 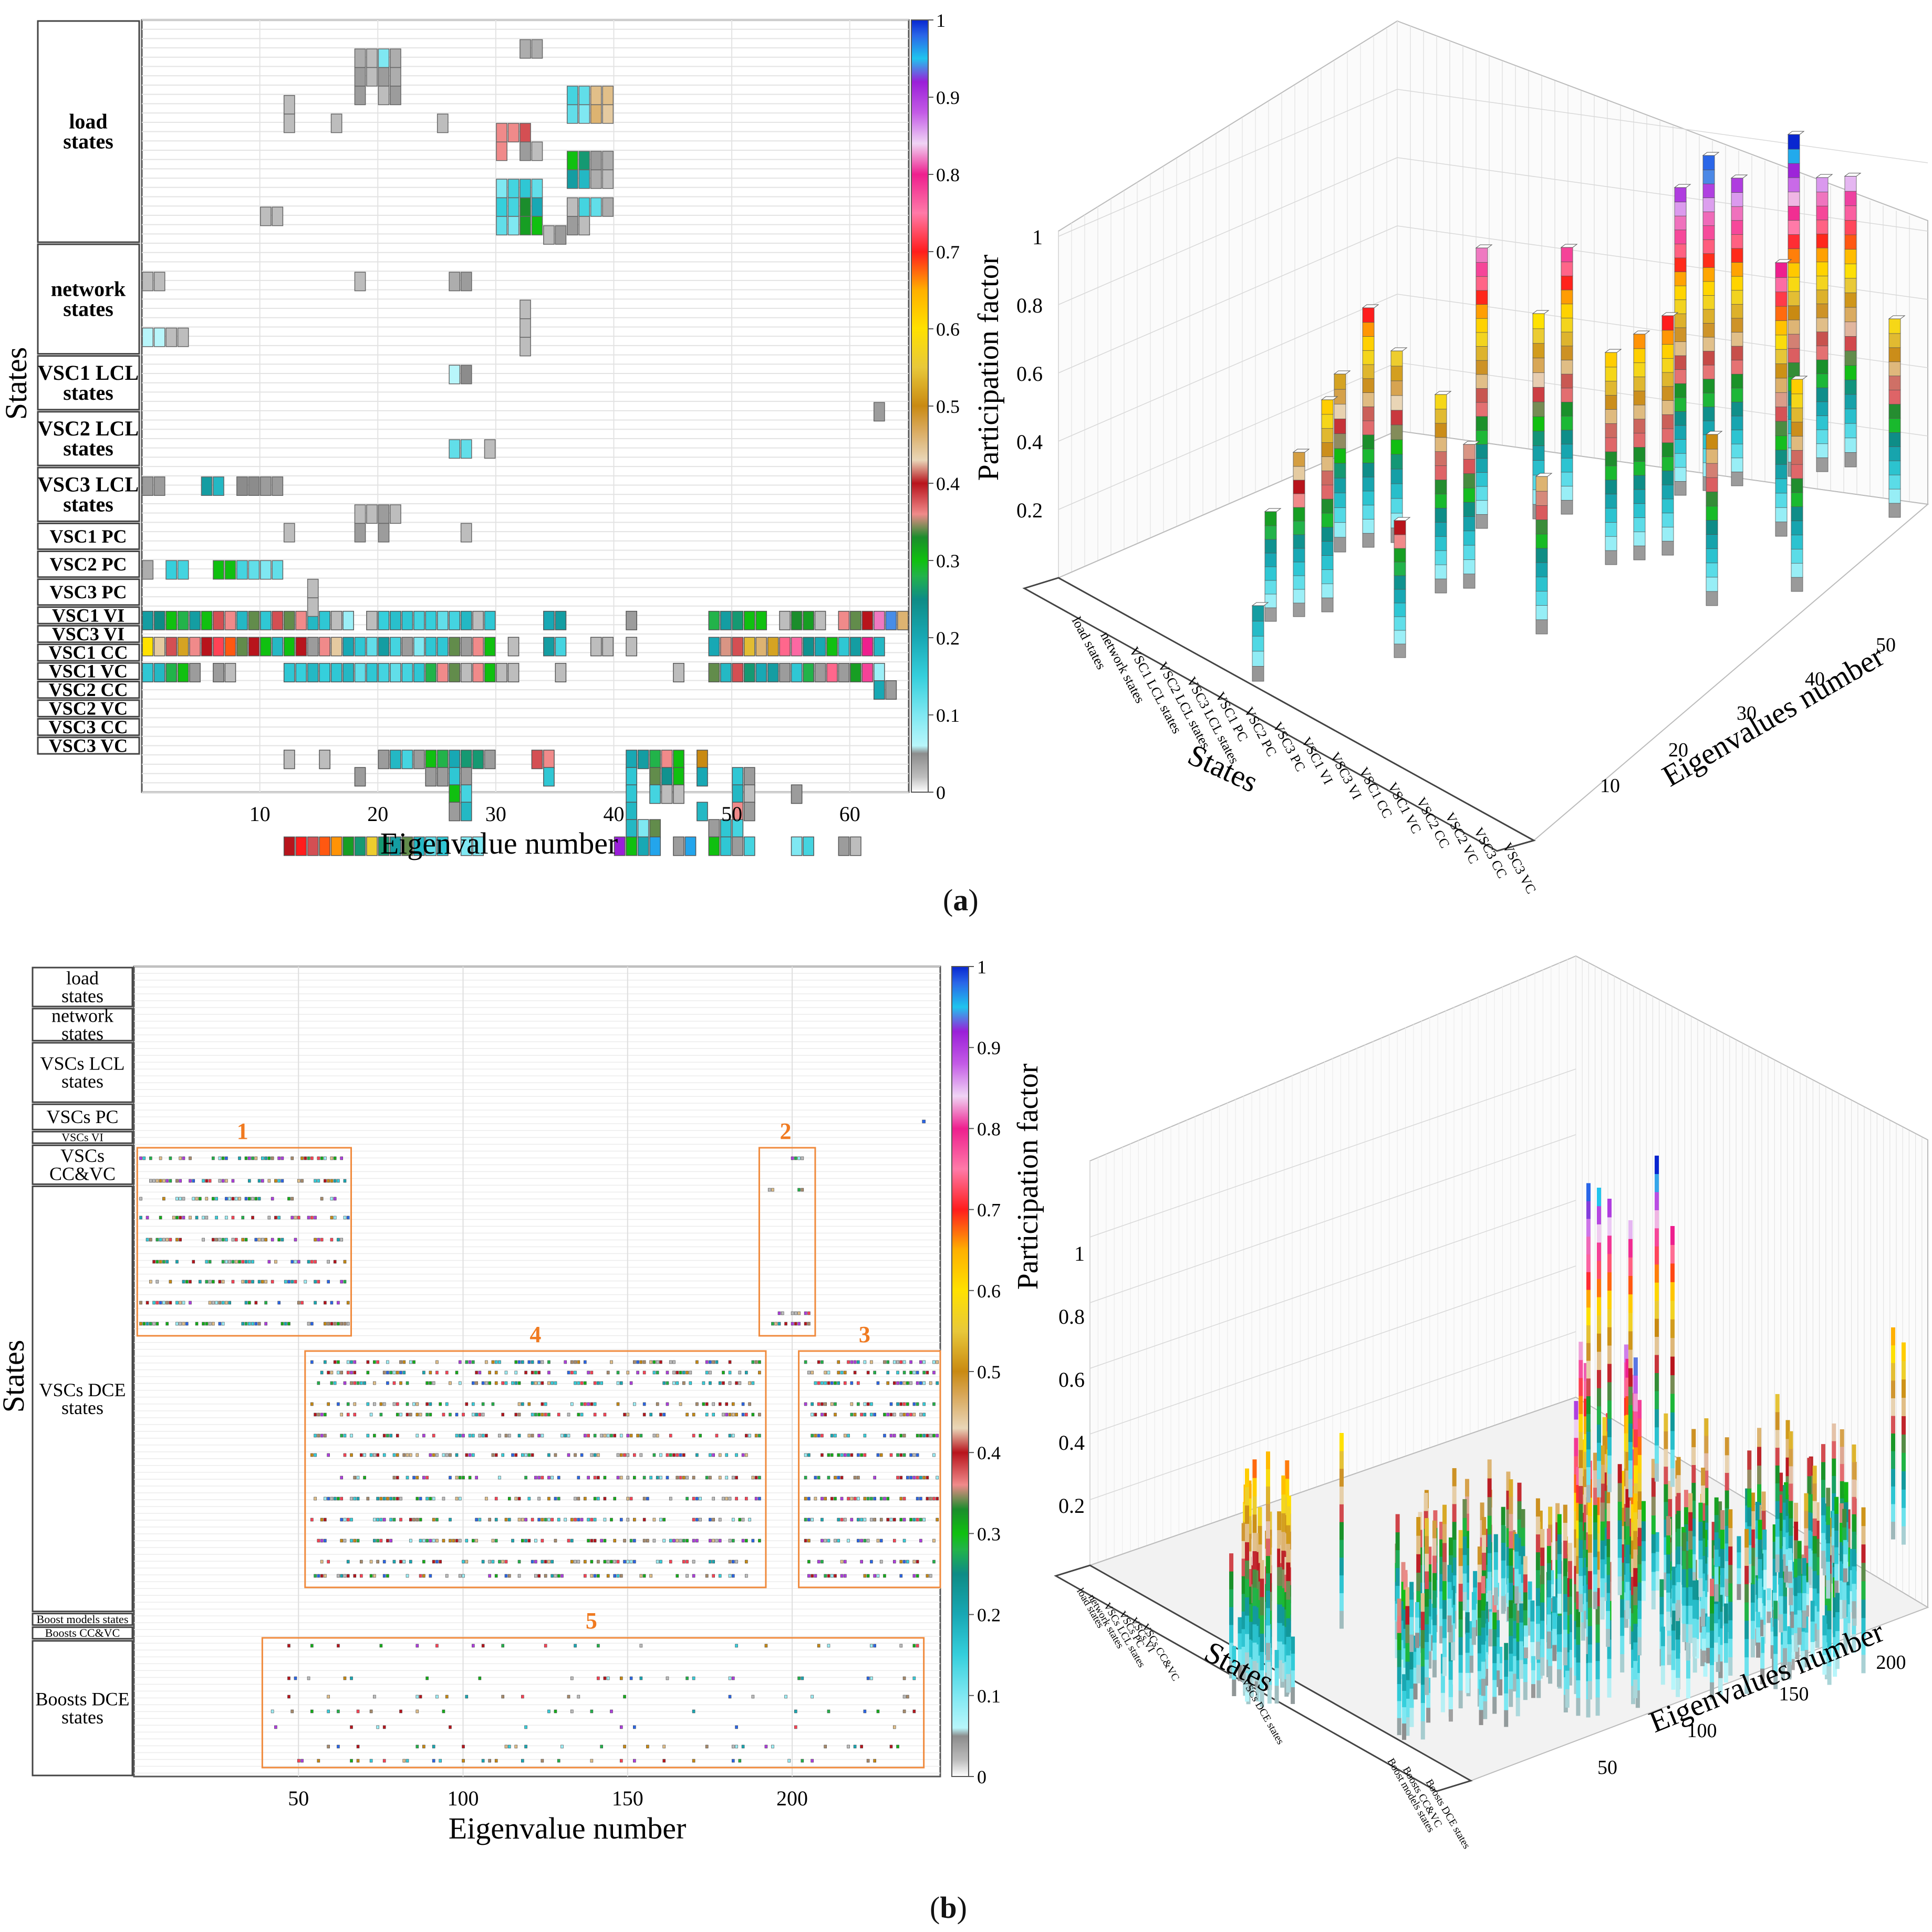 What do you see at coordinates (981, 967) in the screenshot?
I see `b-cbar-label: 1` at bounding box center [981, 967].